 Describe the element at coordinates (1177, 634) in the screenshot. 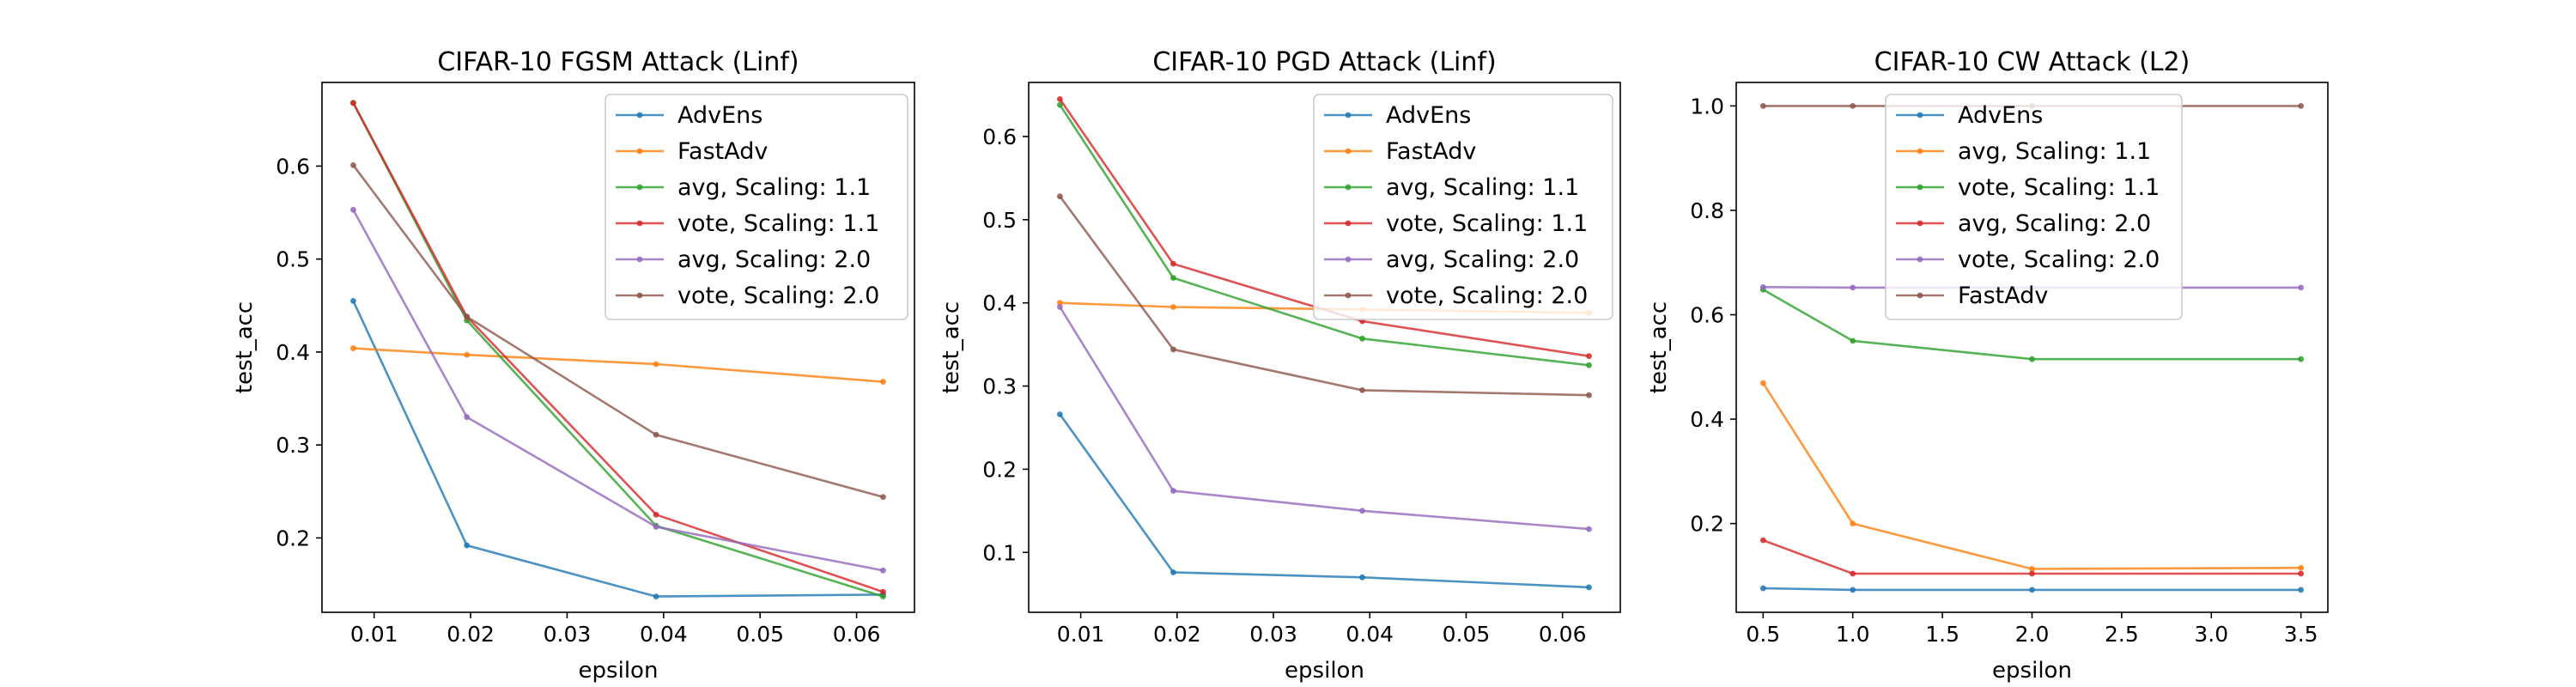

I see `x-tick-label: 0.02` at that location.